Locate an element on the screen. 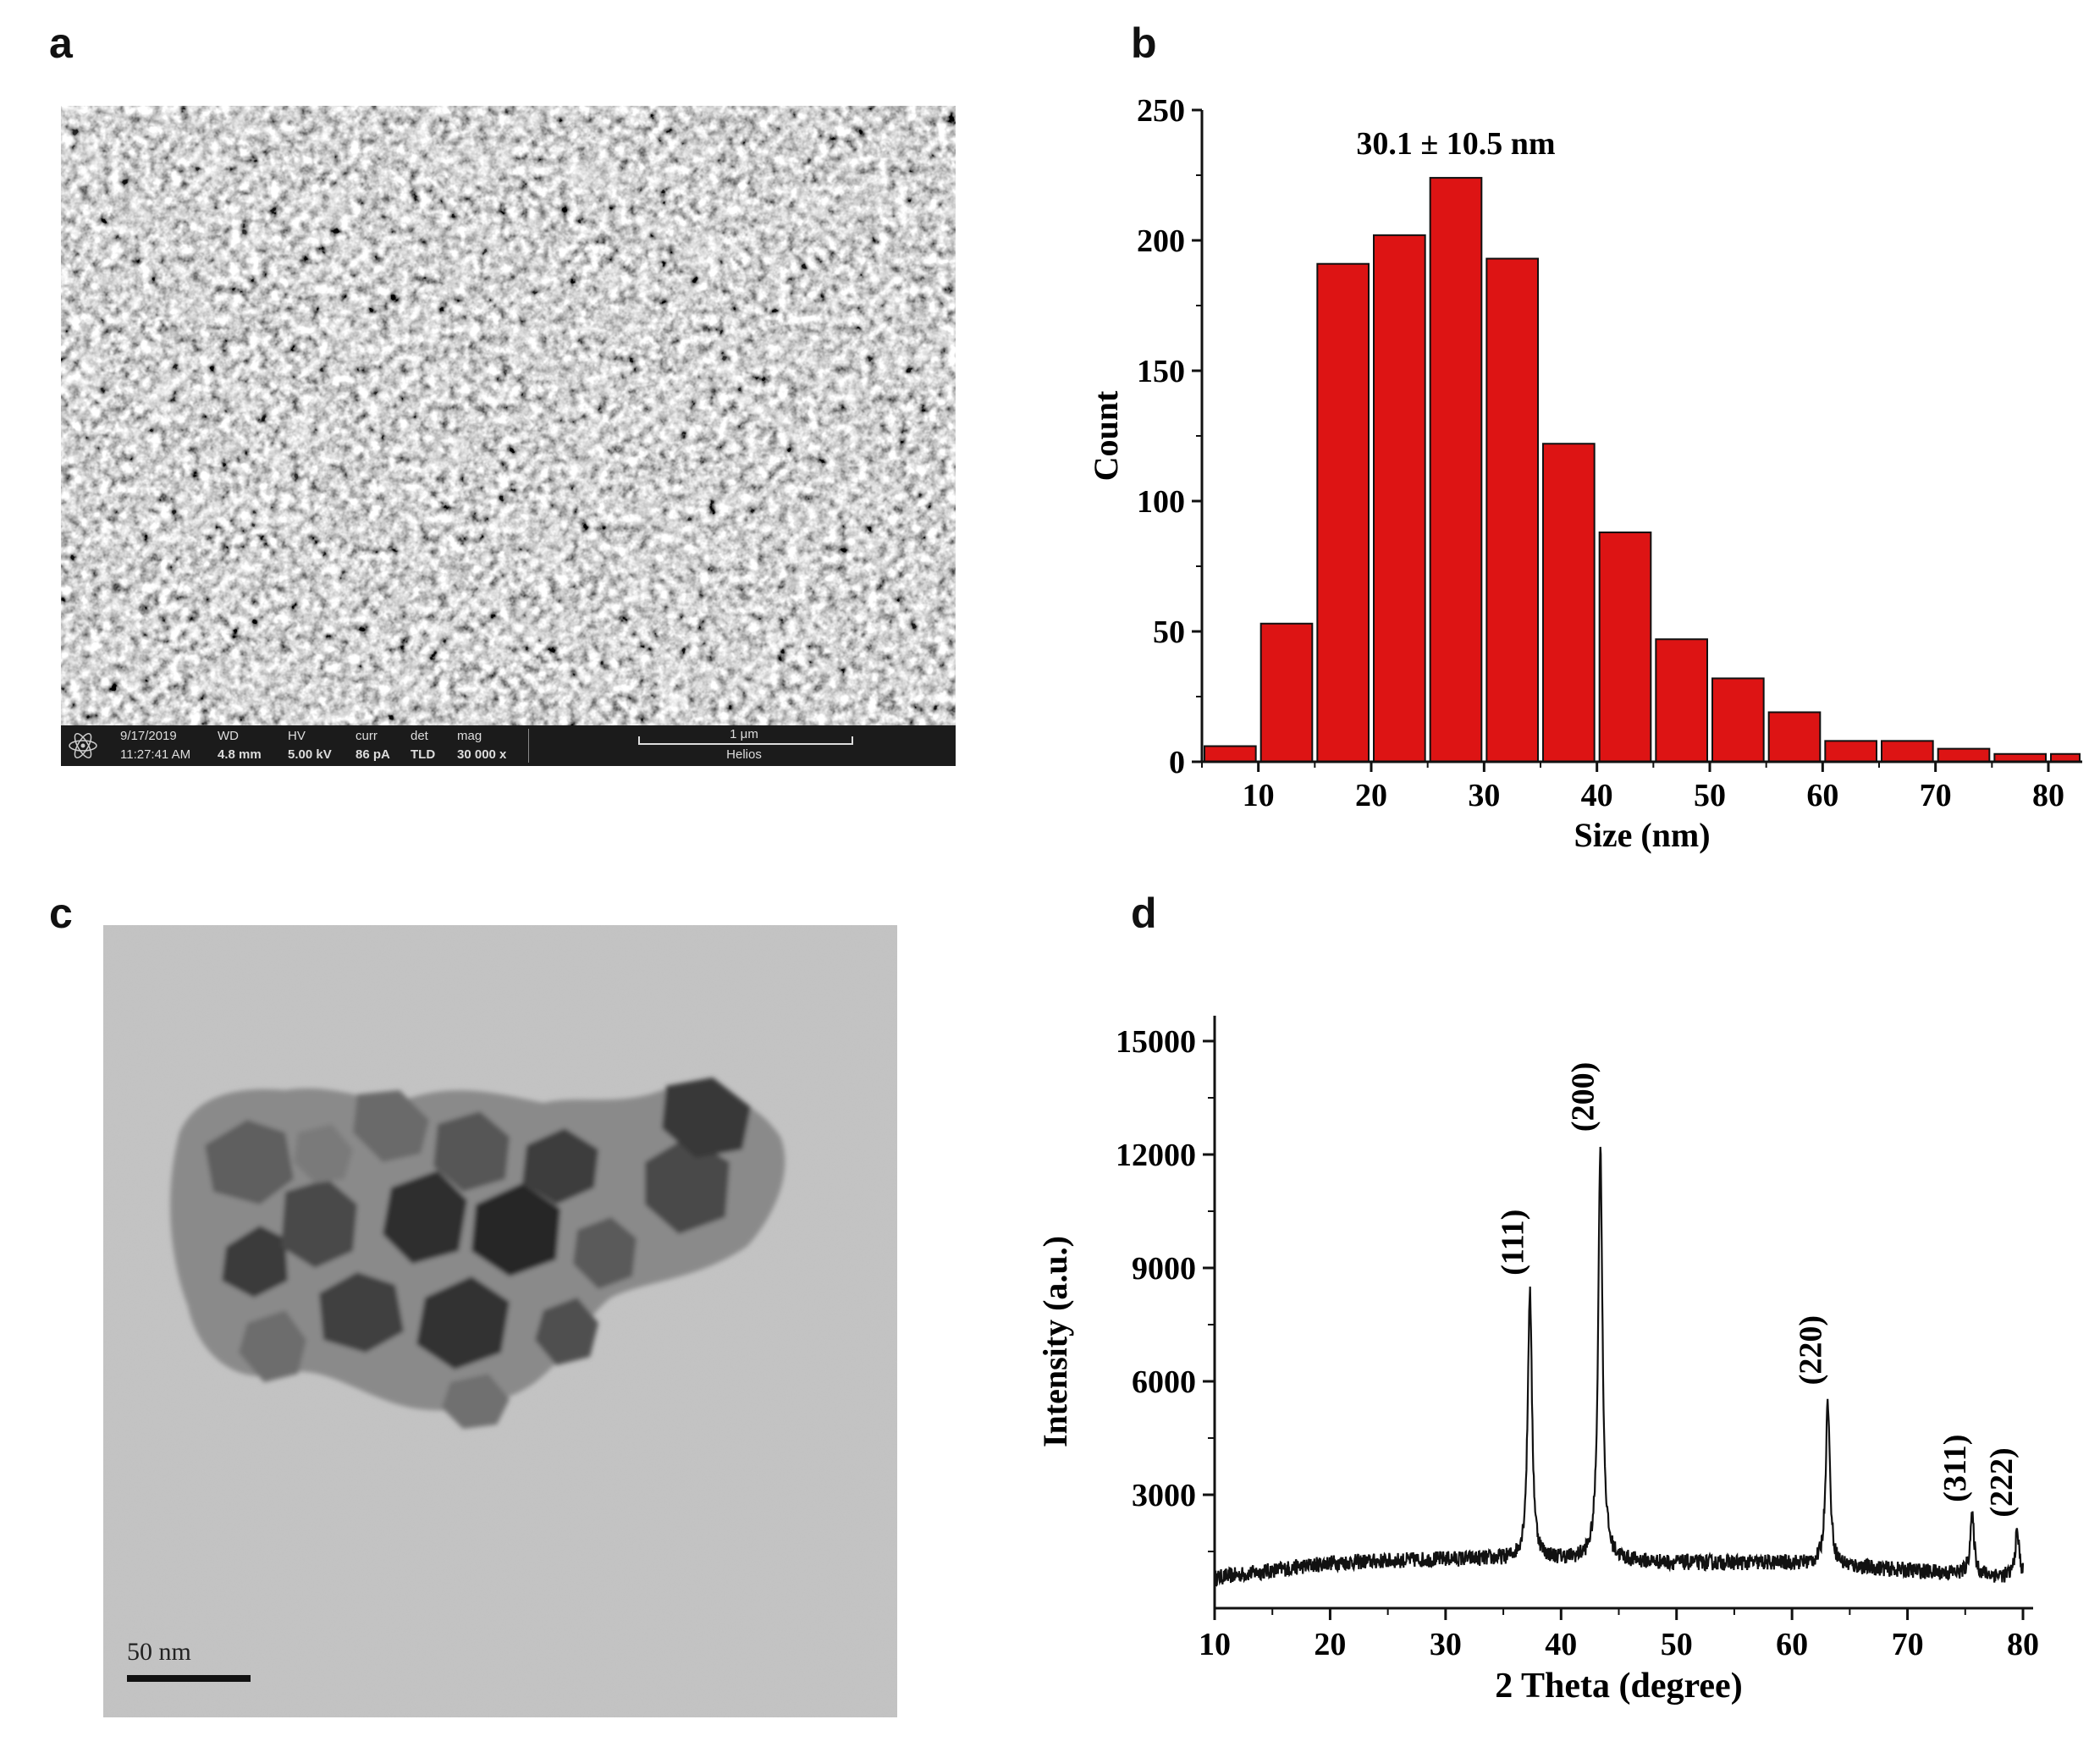 The width and height of the screenshot is (2100, 1747). panel-label-d: d is located at coordinates (1144, 913).